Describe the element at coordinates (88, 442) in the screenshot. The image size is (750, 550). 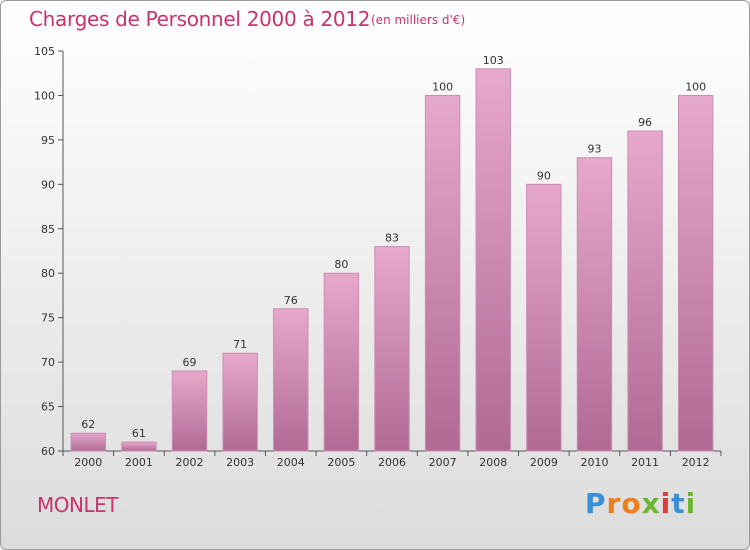
I see `bar-2000` at that location.